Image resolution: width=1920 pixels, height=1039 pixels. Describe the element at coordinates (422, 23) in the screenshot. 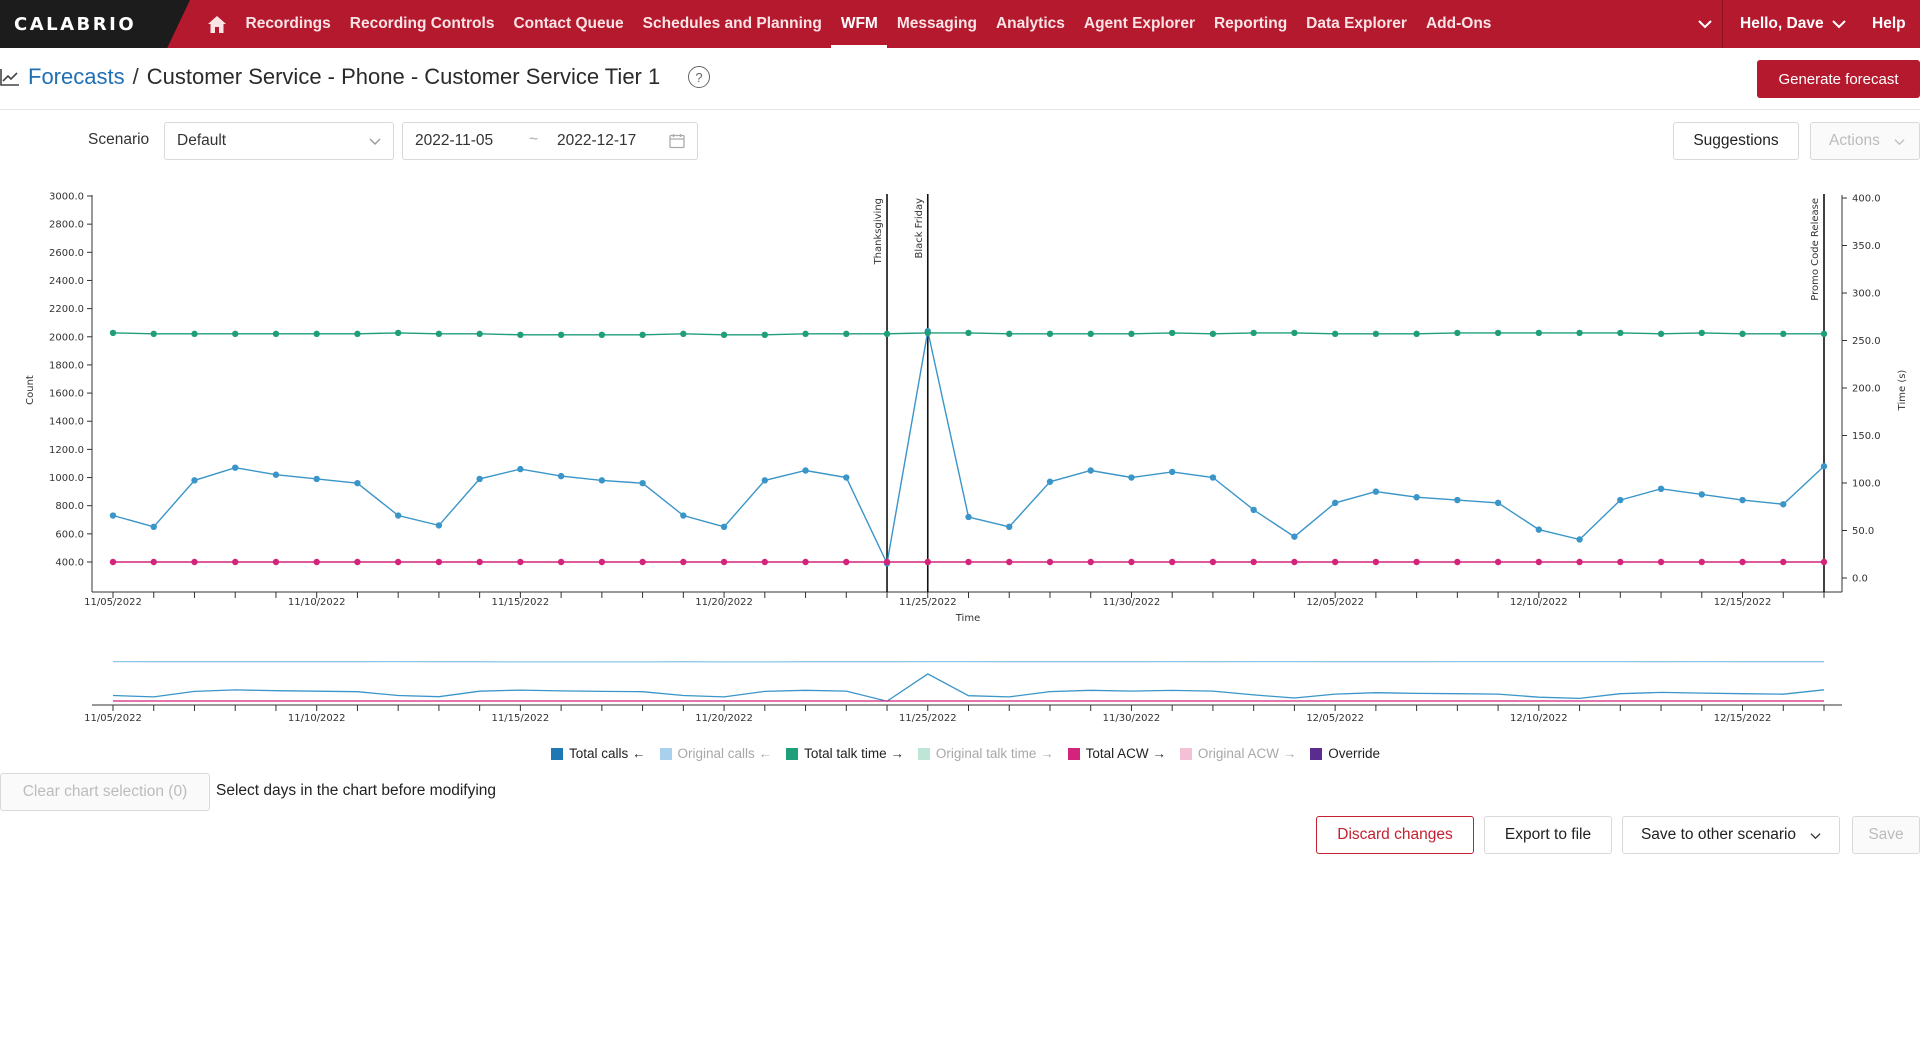

I see `nav-item-recording-controls: Recording Controls` at that location.